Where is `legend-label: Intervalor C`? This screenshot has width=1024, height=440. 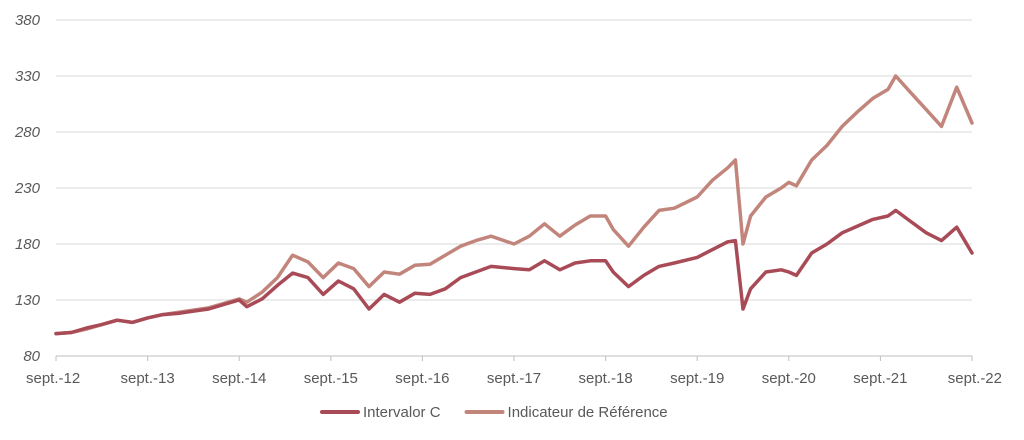 legend-label: Intervalor C is located at coordinates (402, 412).